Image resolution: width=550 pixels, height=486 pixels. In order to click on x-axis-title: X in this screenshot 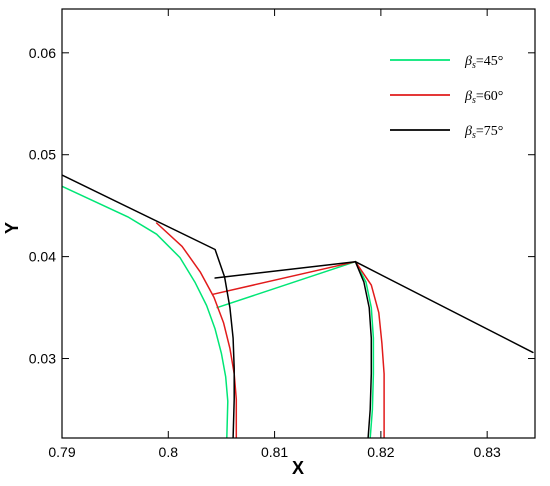, I will do `click(298, 468)`.